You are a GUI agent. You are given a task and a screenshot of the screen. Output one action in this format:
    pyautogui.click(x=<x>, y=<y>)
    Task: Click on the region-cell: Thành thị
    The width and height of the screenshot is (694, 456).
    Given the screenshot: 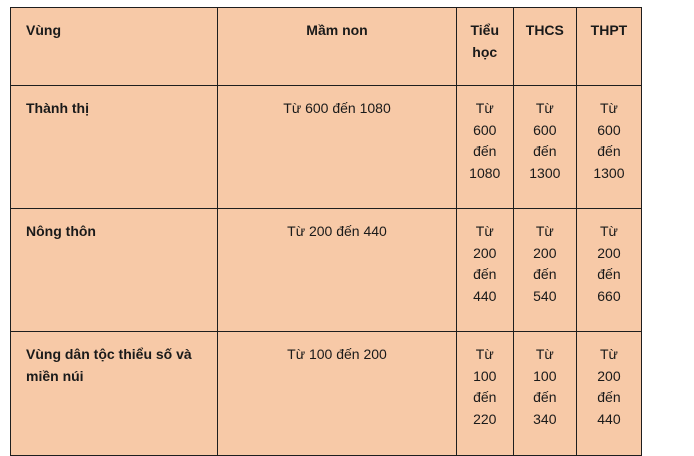 What is the action you would take?
    pyautogui.click(x=114, y=147)
    